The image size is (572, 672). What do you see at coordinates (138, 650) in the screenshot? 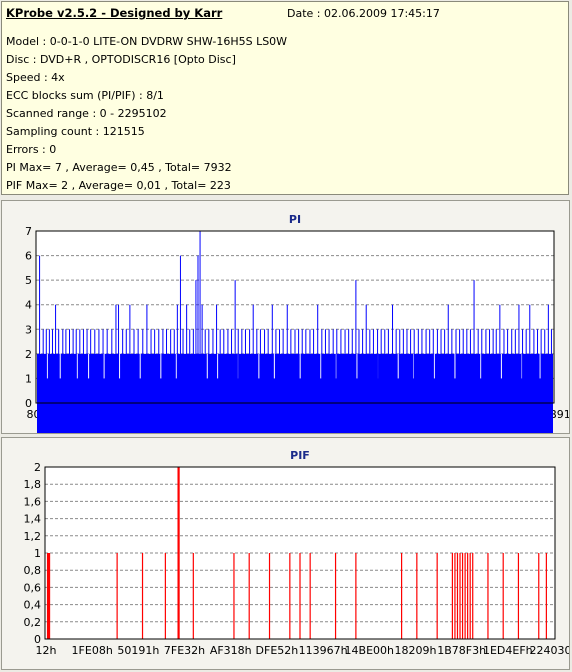
I see `x-tick-label: 50191h` at bounding box center [138, 650].